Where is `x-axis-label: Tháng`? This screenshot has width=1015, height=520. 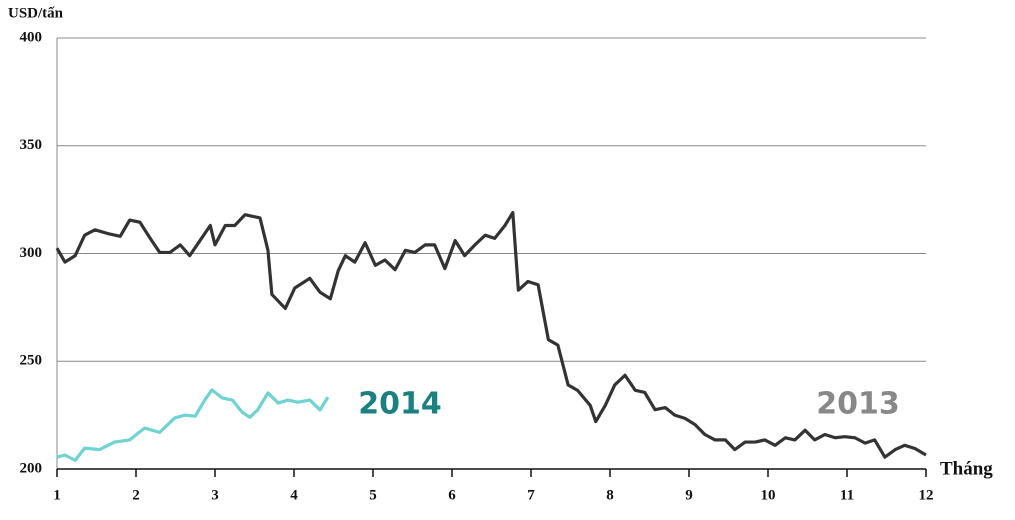
x-axis-label: Tháng is located at coordinates (966, 468).